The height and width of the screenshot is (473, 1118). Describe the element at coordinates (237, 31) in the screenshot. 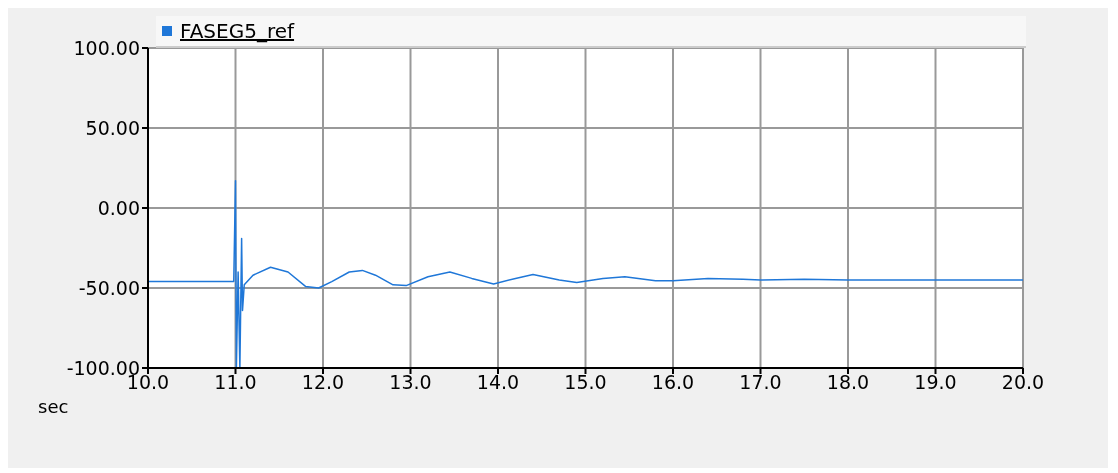

I see `legend-label: FASEG5_ref` at that location.